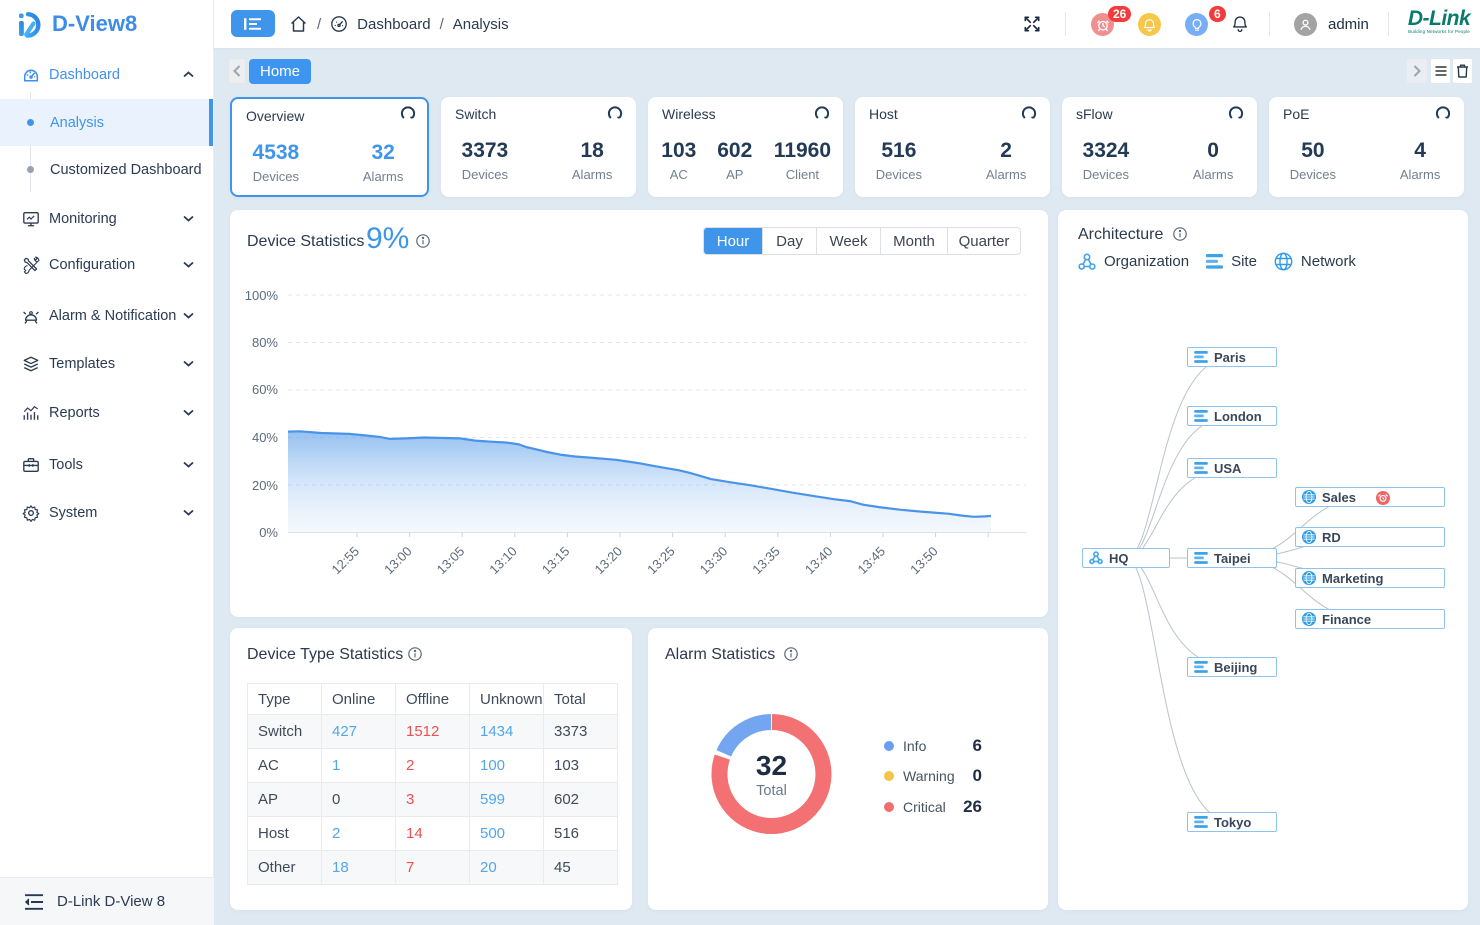  I want to click on svg-text: 13:45, so click(872, 561).